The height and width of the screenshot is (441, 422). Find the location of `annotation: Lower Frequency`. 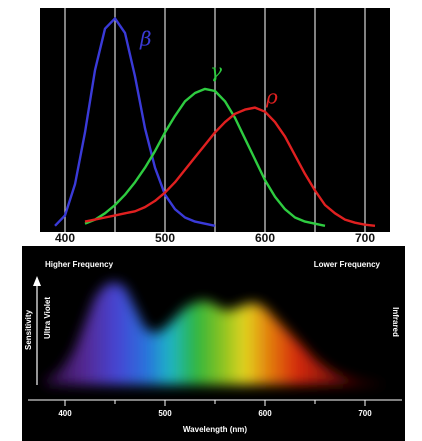

annotation: Lower Frequency is located at coordinates (347, 264).